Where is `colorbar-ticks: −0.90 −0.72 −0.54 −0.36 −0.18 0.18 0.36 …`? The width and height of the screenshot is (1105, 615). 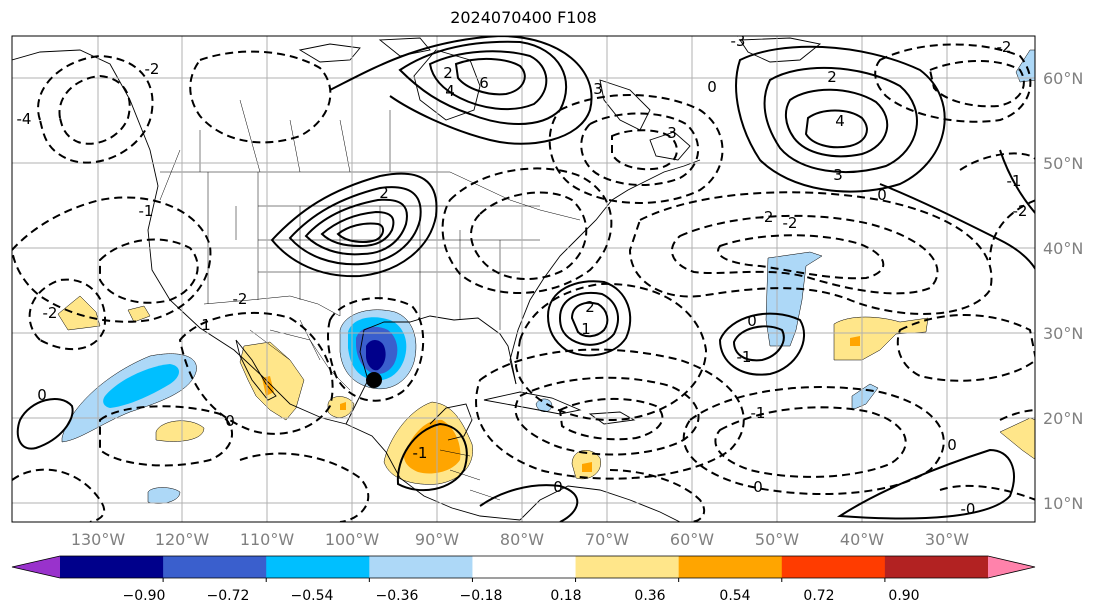
colorbar-ticks: −0.90 −0.72 −0.54 −0.36 −0.18 0.18 0.36 … is located at coordinates (521, 596).